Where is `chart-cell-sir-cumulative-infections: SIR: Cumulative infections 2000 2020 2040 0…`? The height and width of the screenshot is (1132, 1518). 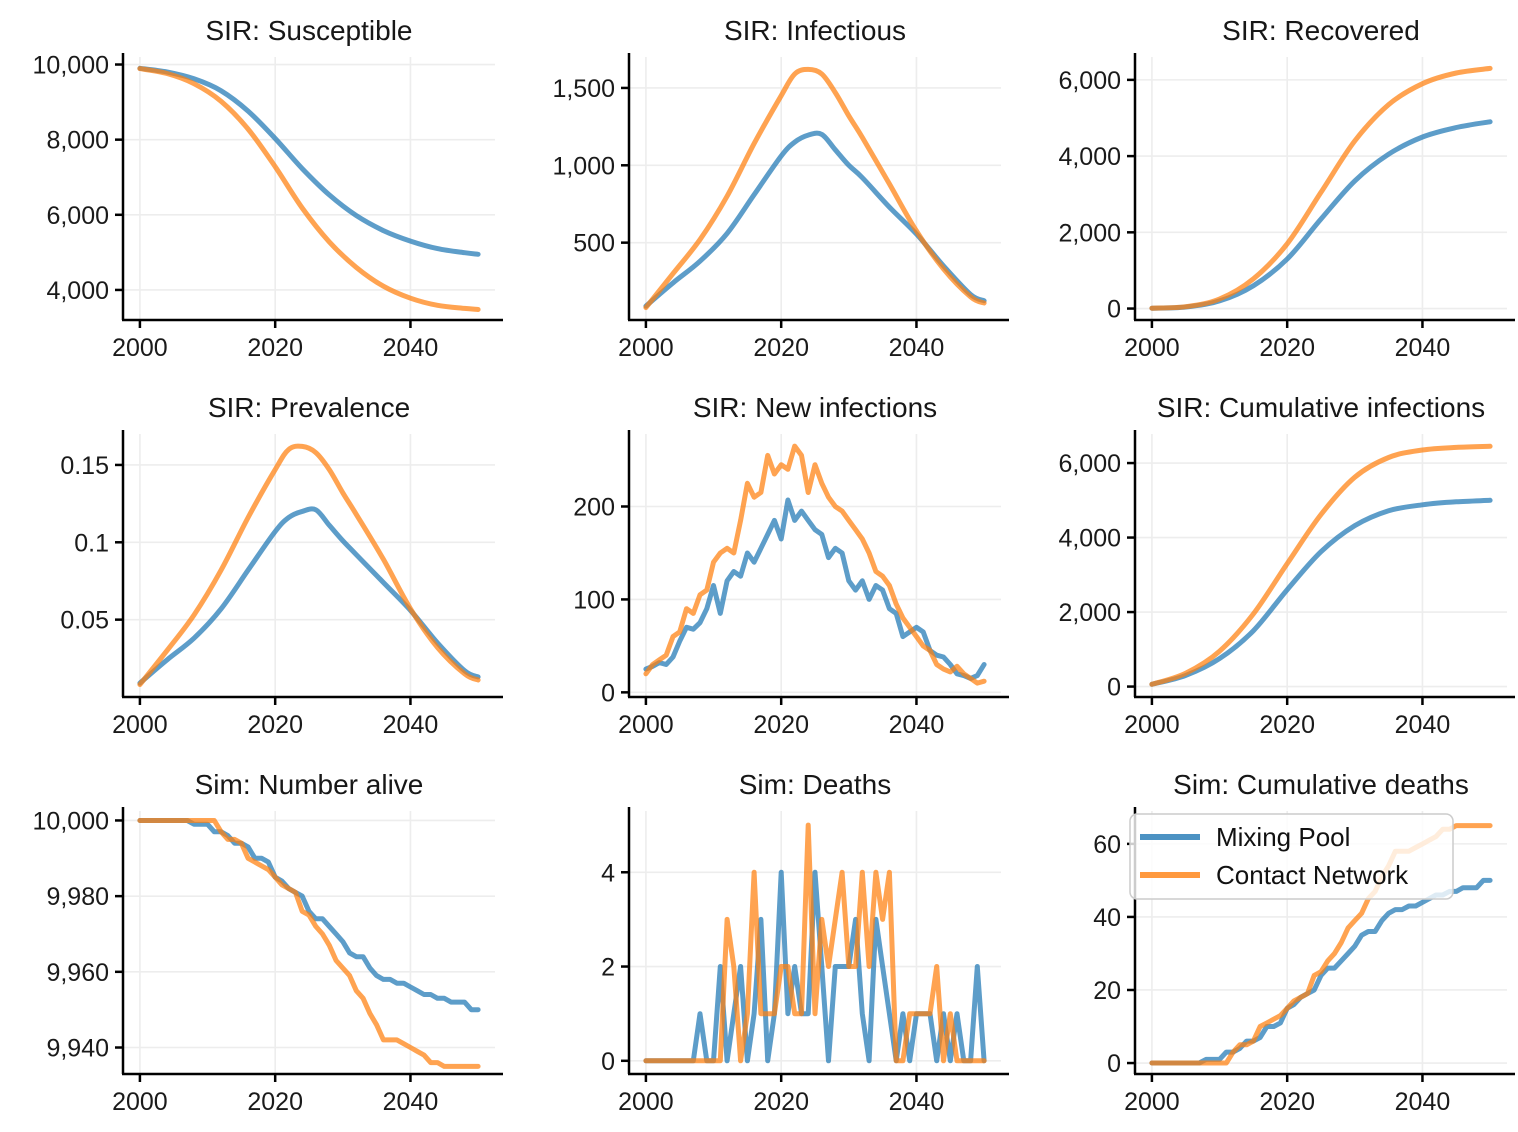 chart-cell-sir-cumulative-infections: SIR: Cumulative infections 2000 2020 2040 0… is located at coordinates (1265, 565).